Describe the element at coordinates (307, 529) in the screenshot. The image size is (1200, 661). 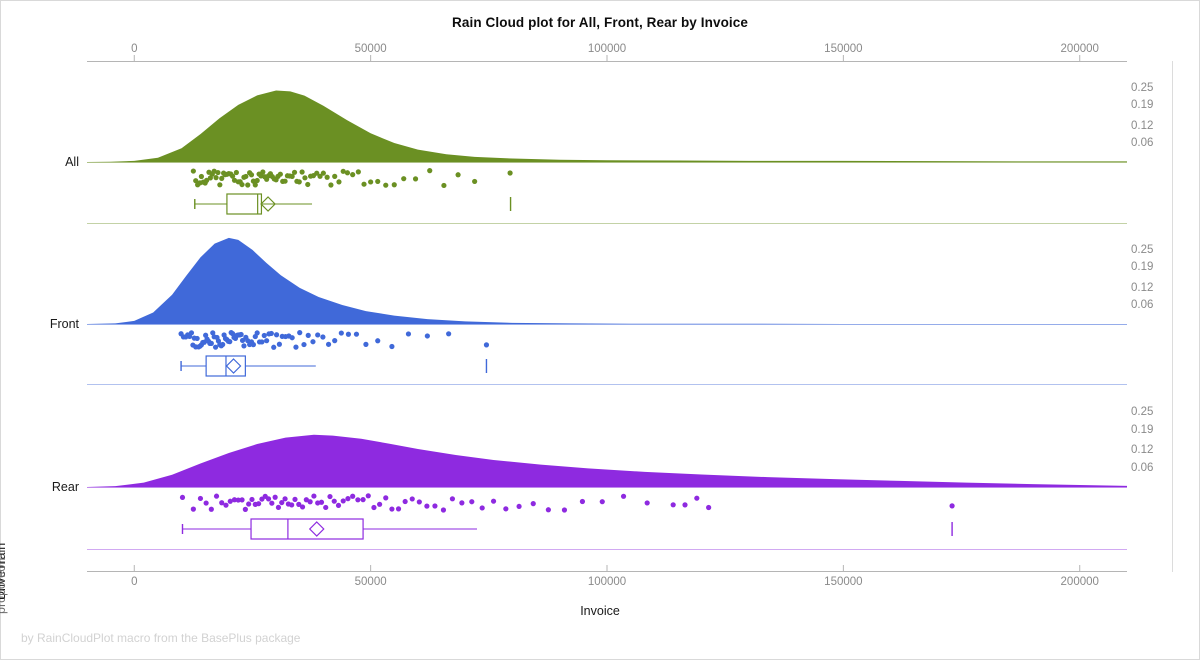
I see `box-iqr` at that location.